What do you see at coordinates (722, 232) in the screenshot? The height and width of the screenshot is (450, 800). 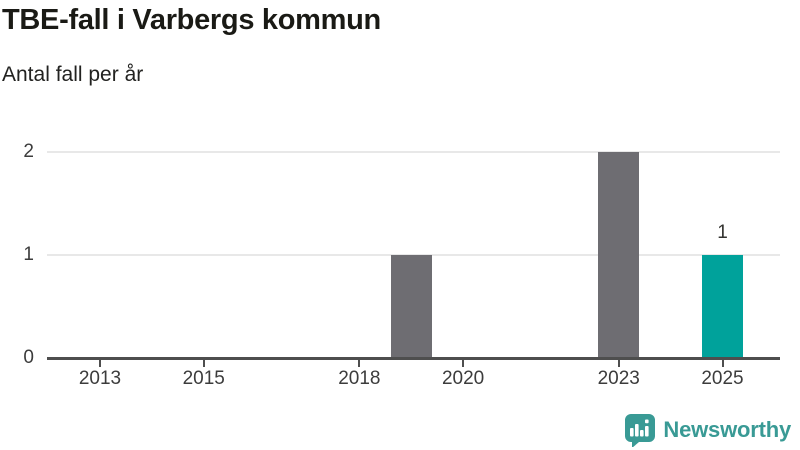 I see `bar-value-label: 1` at bounding box center [722, 232].